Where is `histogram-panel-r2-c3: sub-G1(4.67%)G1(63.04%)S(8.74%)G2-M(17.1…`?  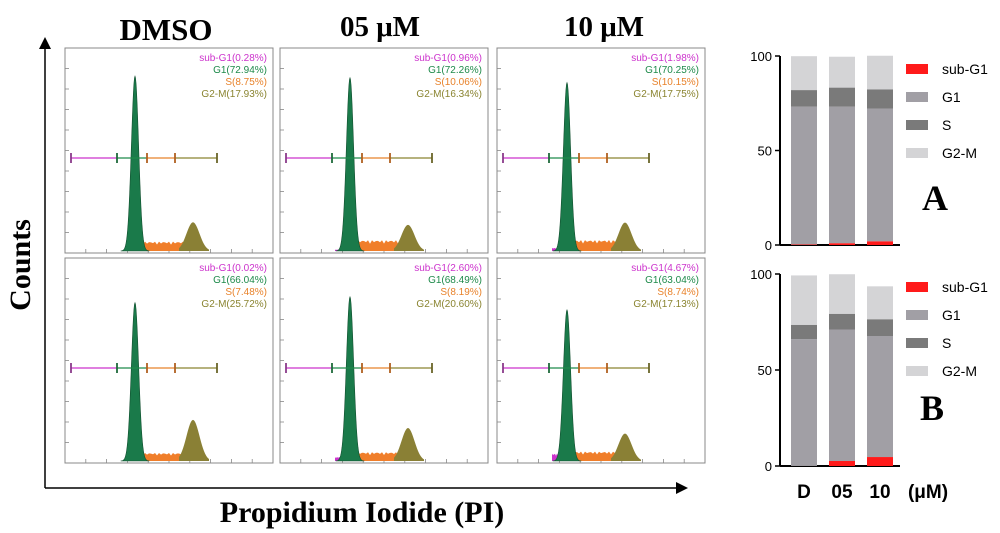
histogram-panel-r2-c3: sub-G1(4.67%)G1(63.04%)S(8.74%)G2-M(17.1… is located at coordinates (601, 360).